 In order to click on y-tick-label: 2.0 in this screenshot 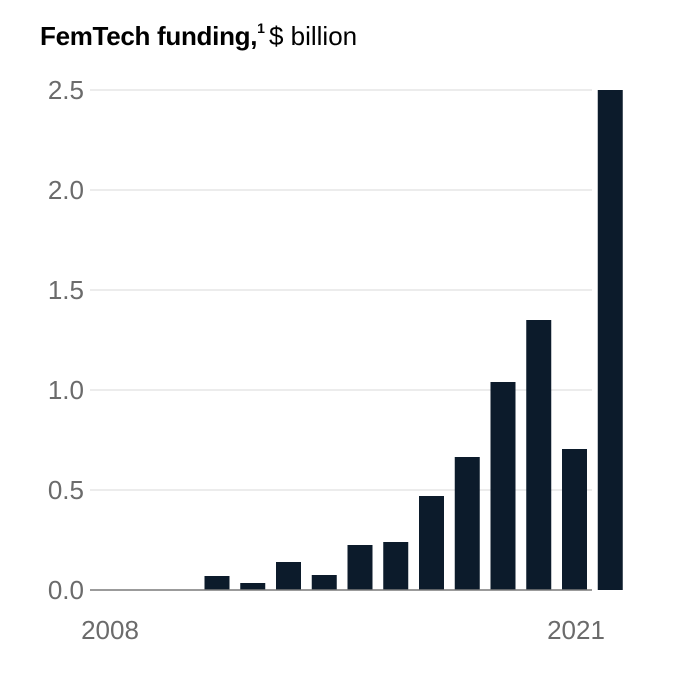, I will do `click(66, 190)`.